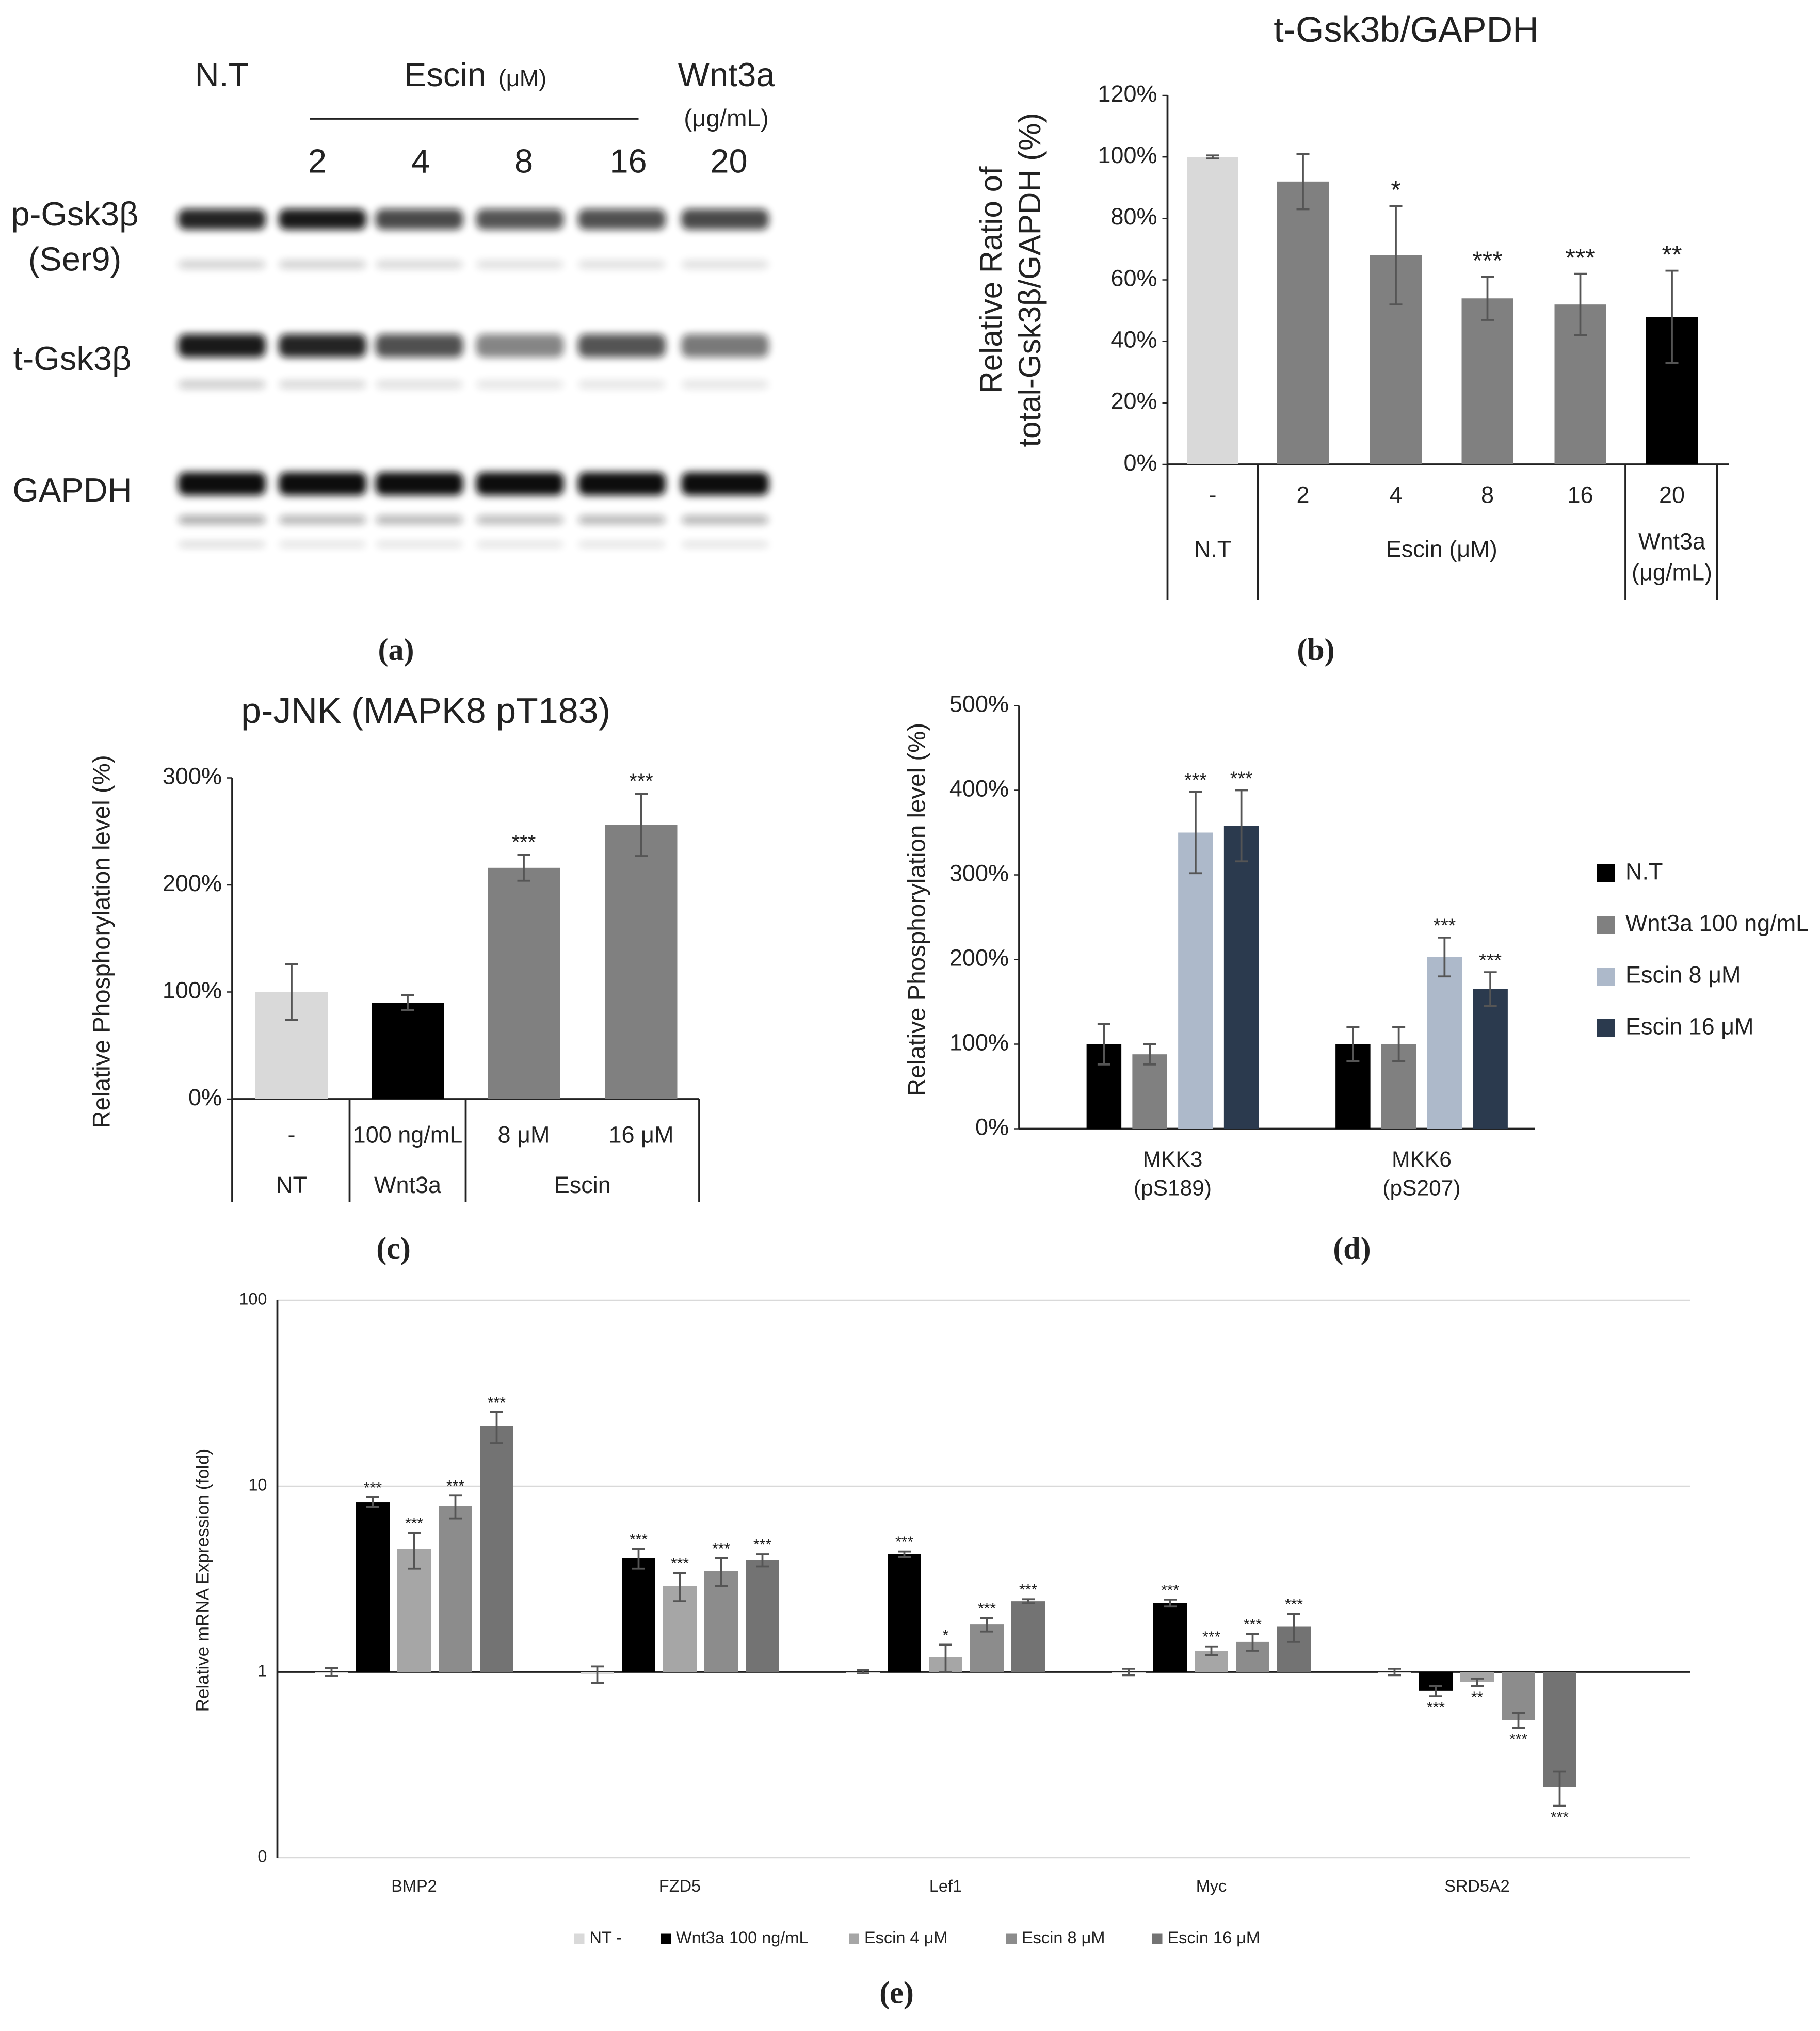  What do you see at coordinates (1406, 29) in the screenshot?
I see `chart-title: t-Gsk3b/GAPDH` at bounding box center [1406, 29].